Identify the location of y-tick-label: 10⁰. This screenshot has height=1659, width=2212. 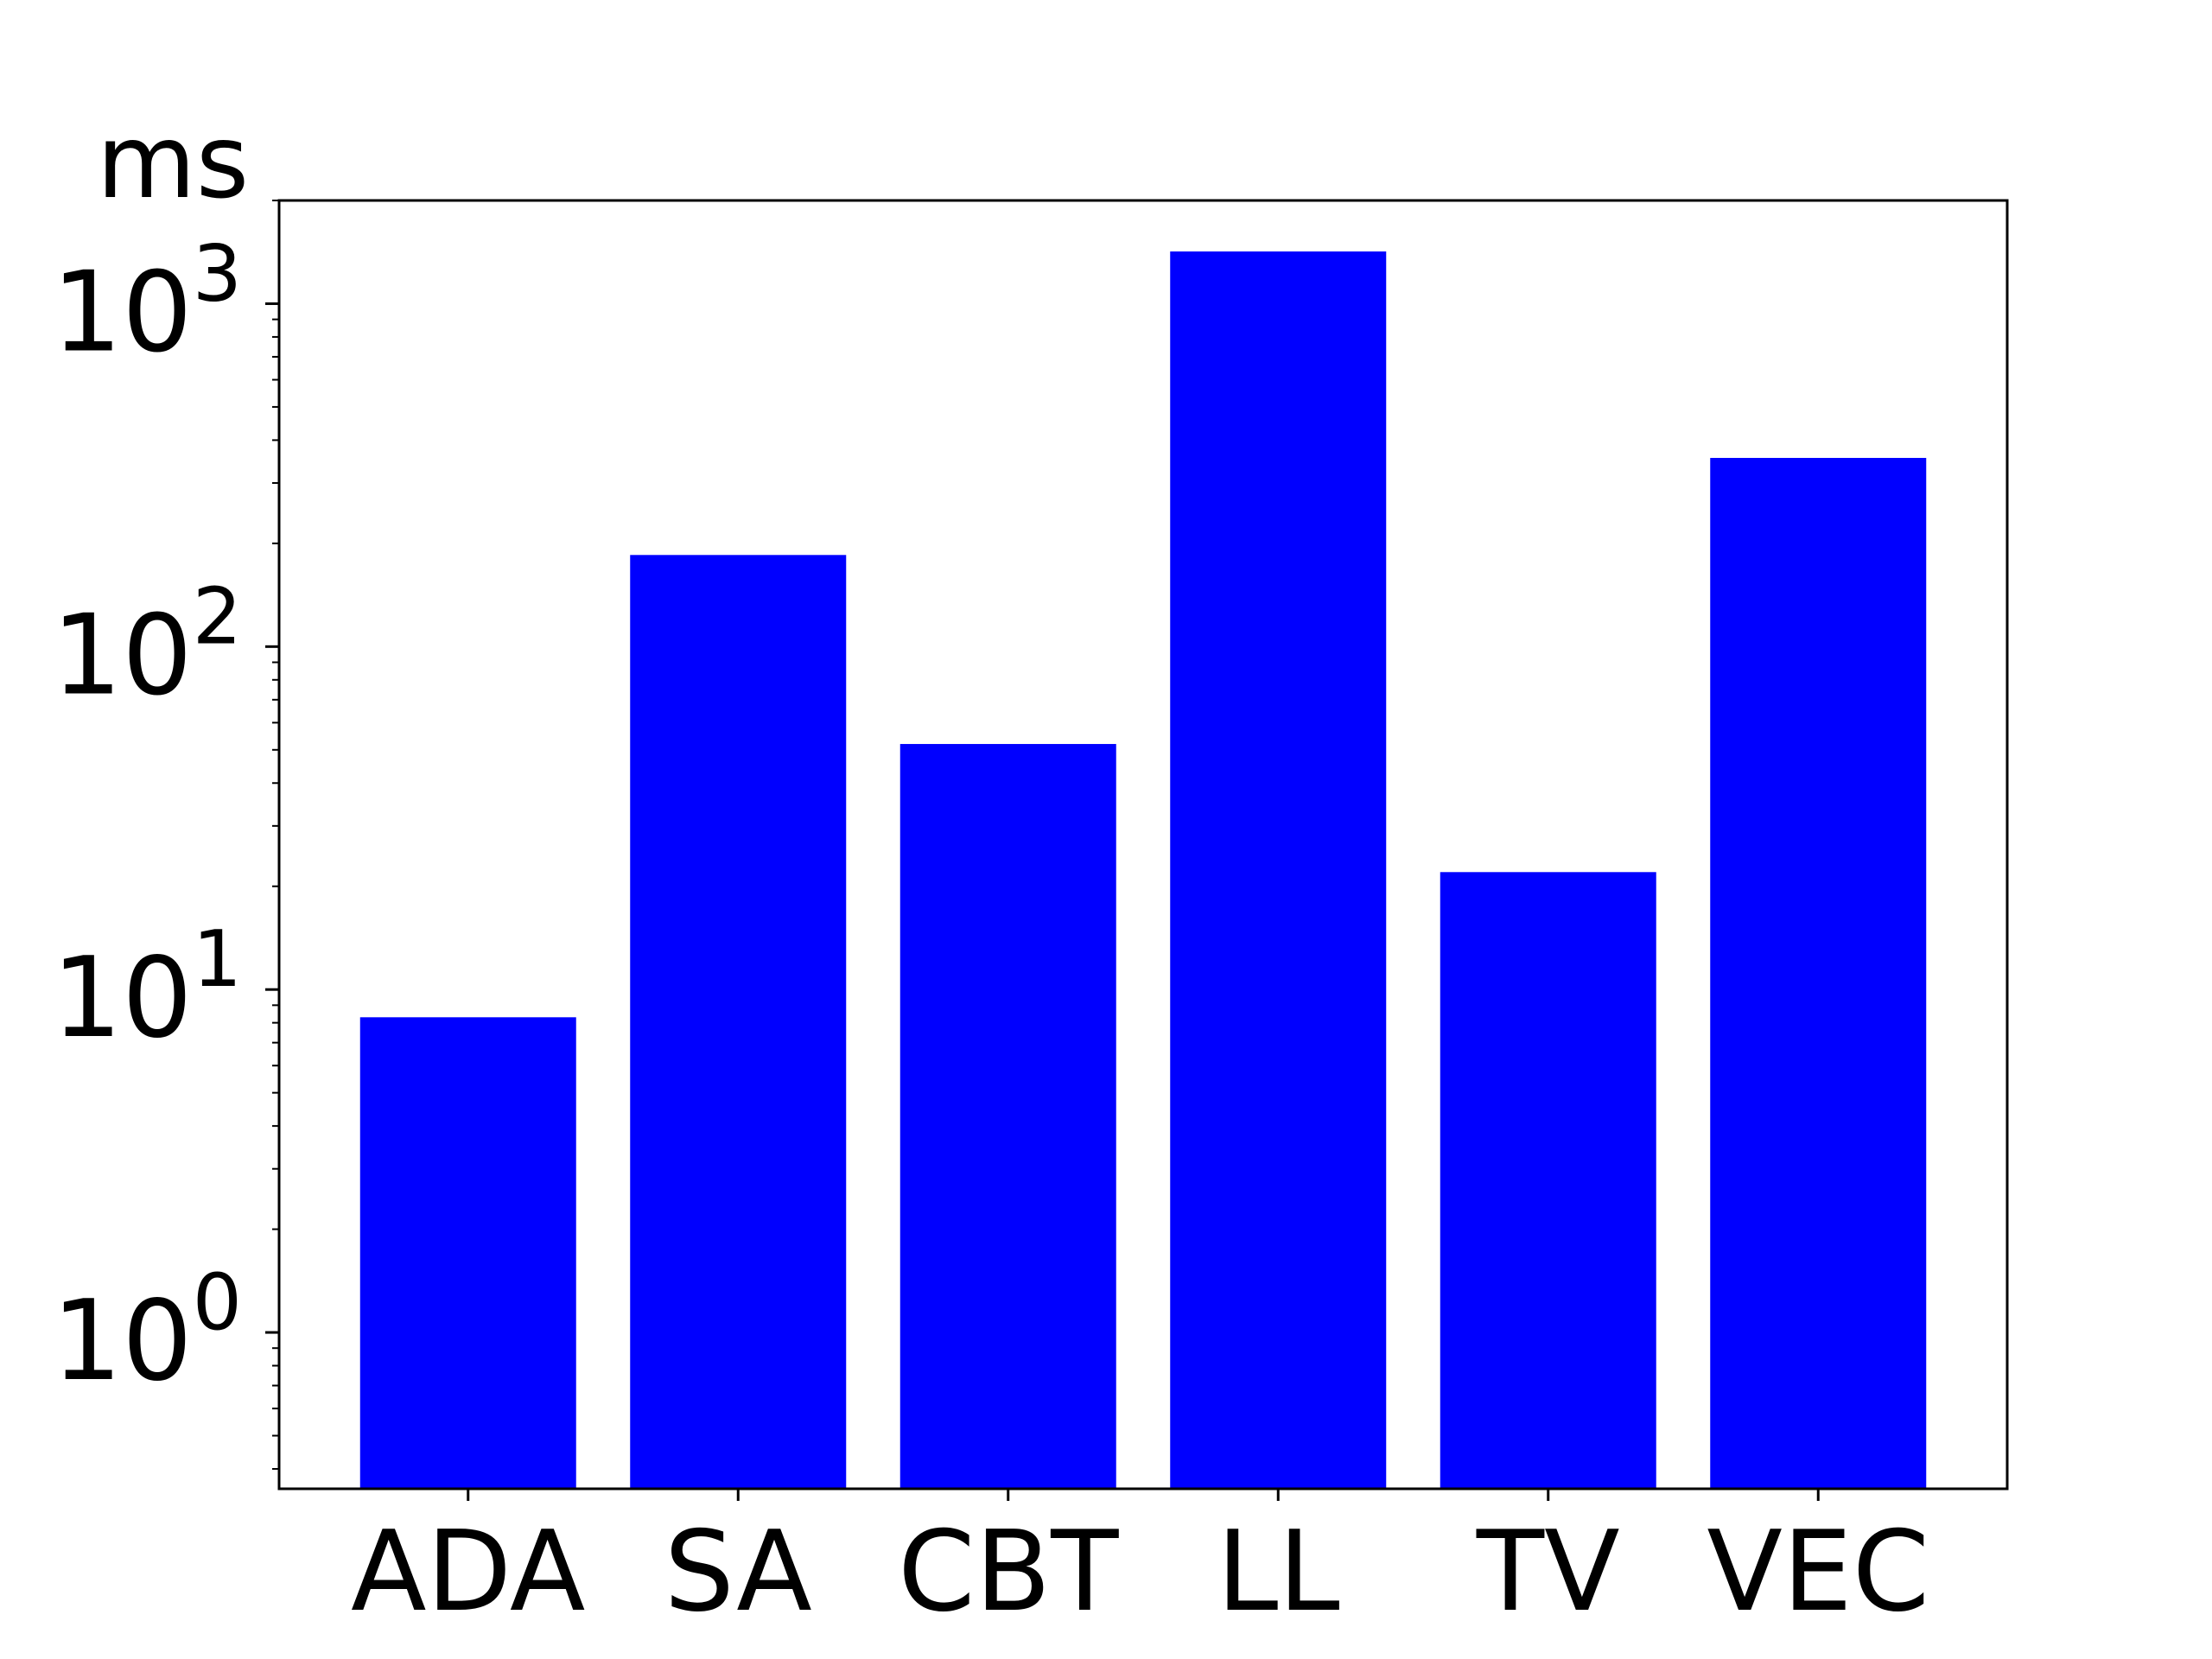
(147, 1331).